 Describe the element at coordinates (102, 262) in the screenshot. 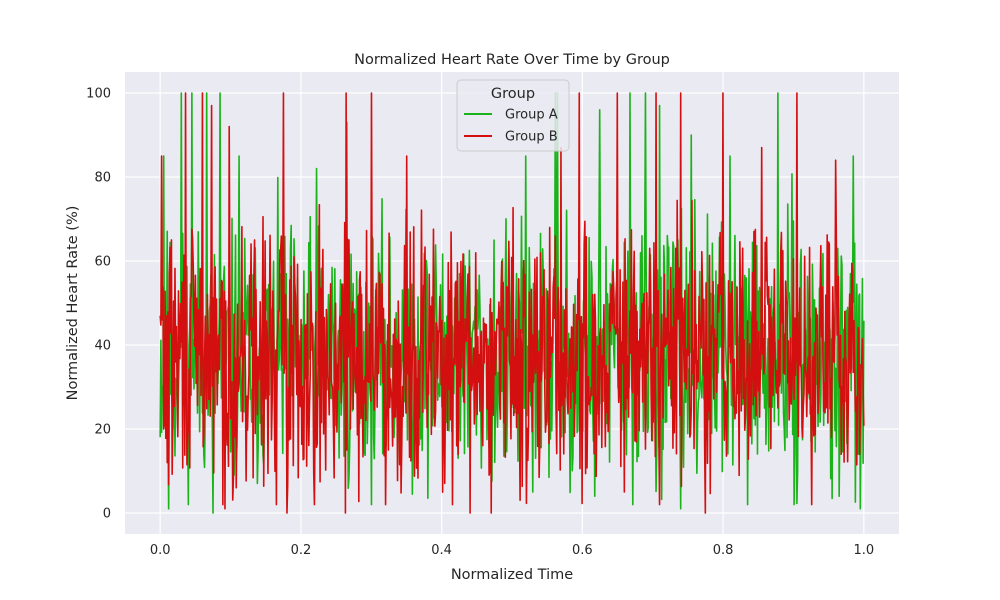

I see `y-tick-label: 60` at that location.